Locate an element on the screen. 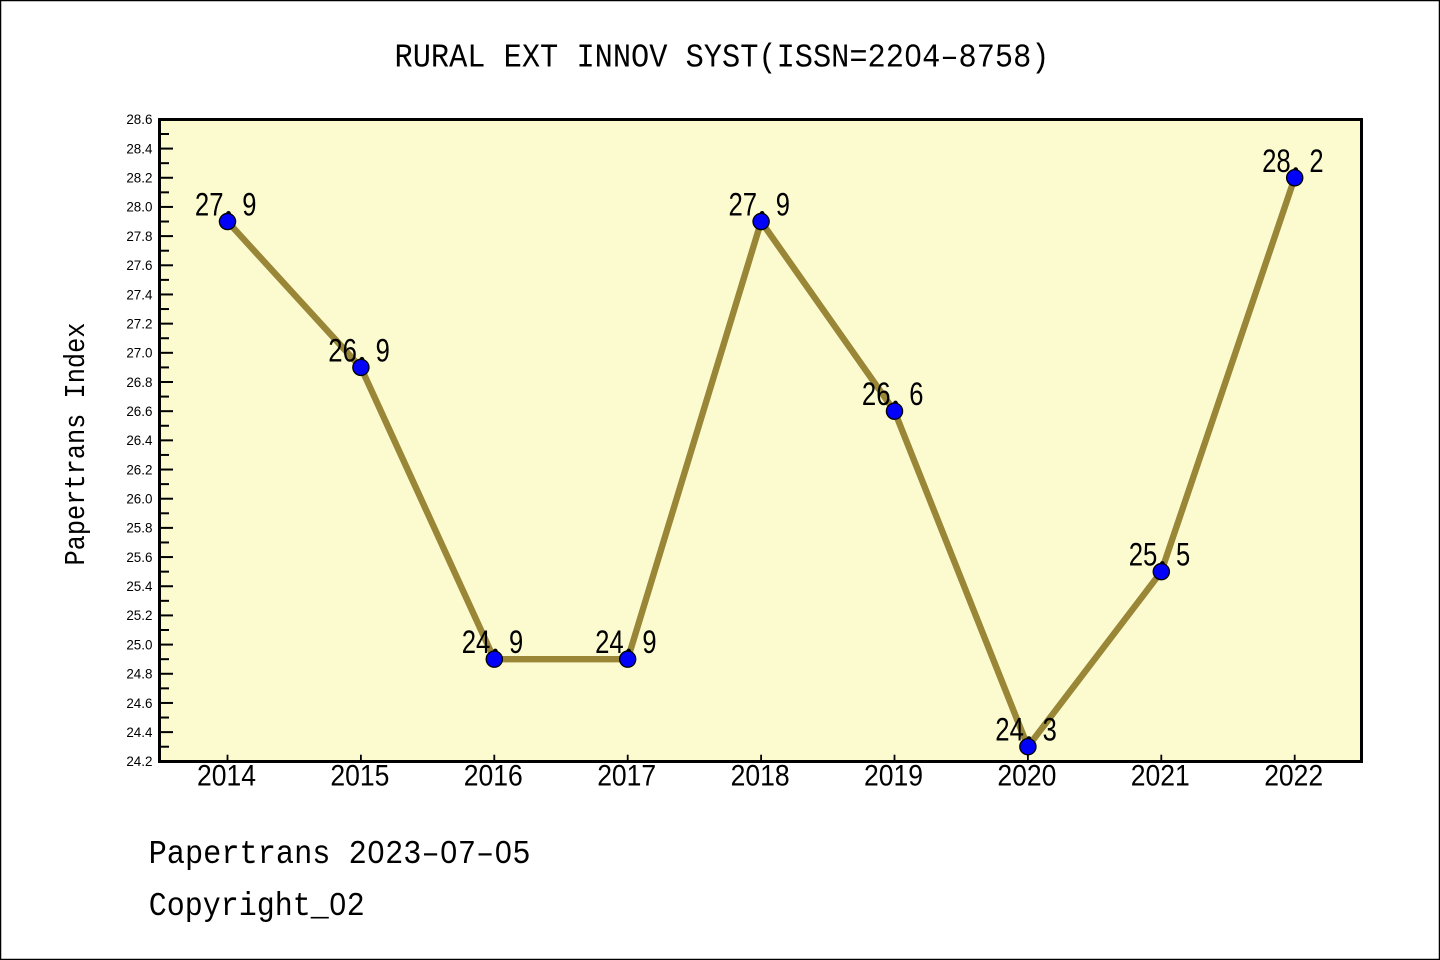  svg-text: Papertrans Index is located at coordinates (76, 444).